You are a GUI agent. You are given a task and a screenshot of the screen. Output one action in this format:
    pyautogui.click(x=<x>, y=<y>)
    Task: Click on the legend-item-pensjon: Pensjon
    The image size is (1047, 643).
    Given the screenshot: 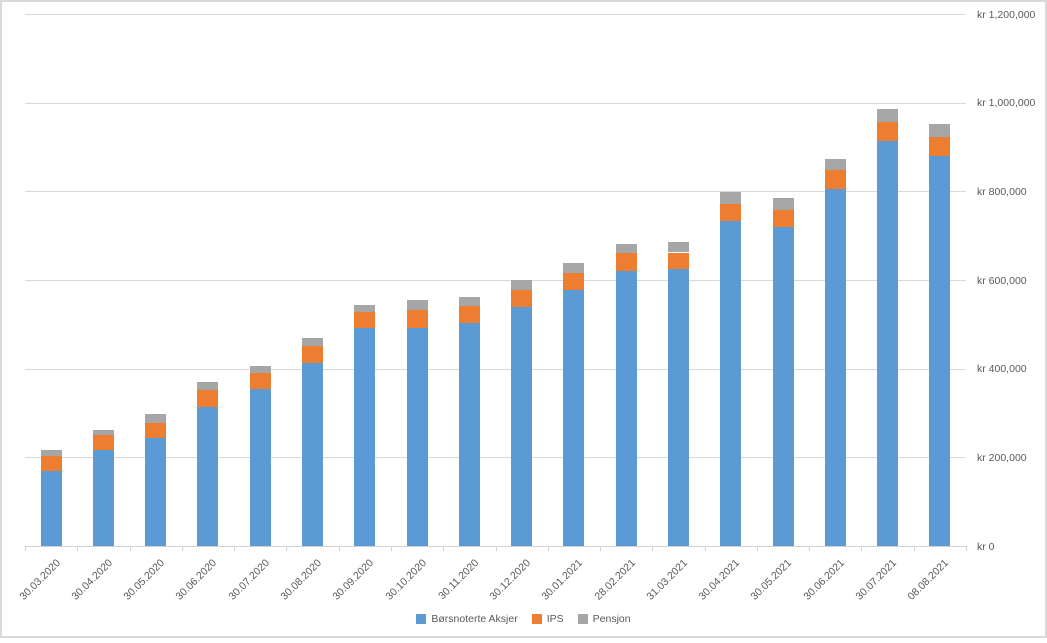 What is the action you would take?
    pyautogui.click(x=604, y=619)
    